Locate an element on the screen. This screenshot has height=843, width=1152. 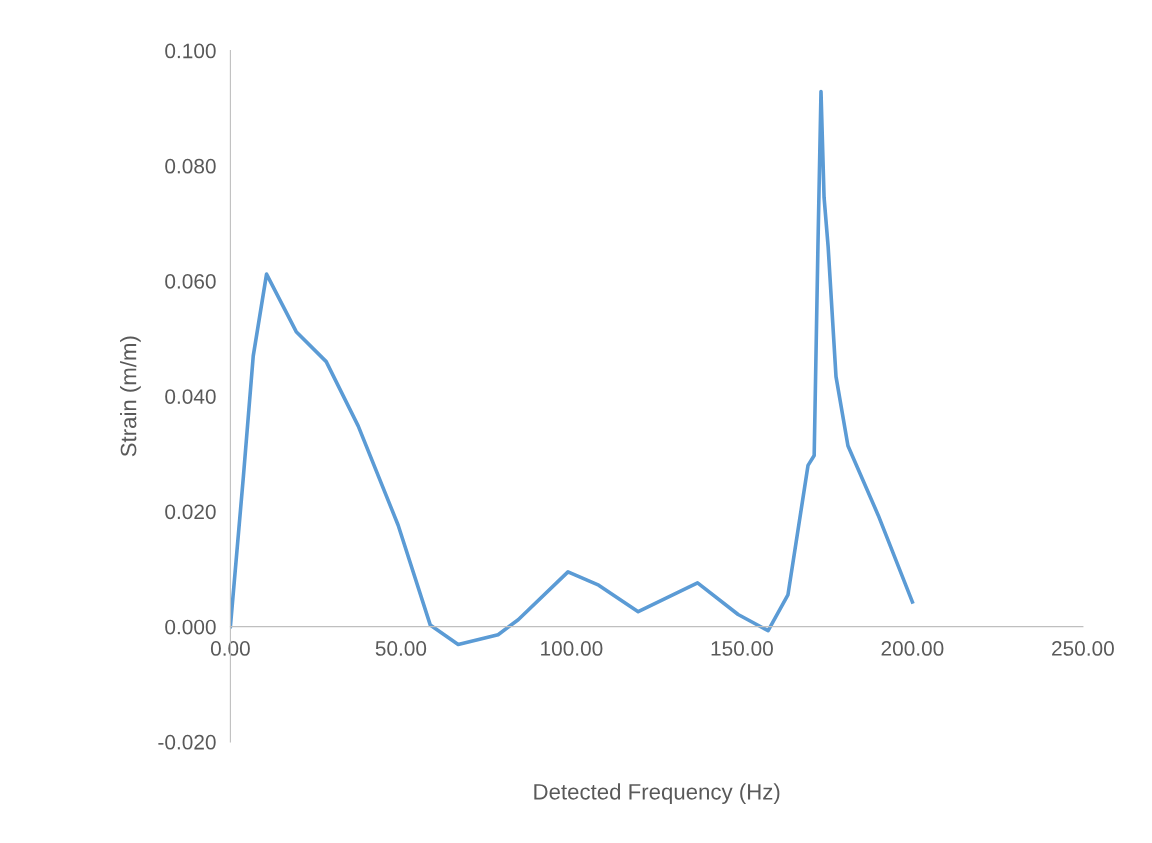
x-tick-label: 150.00 is located at coordinates (742, 648).